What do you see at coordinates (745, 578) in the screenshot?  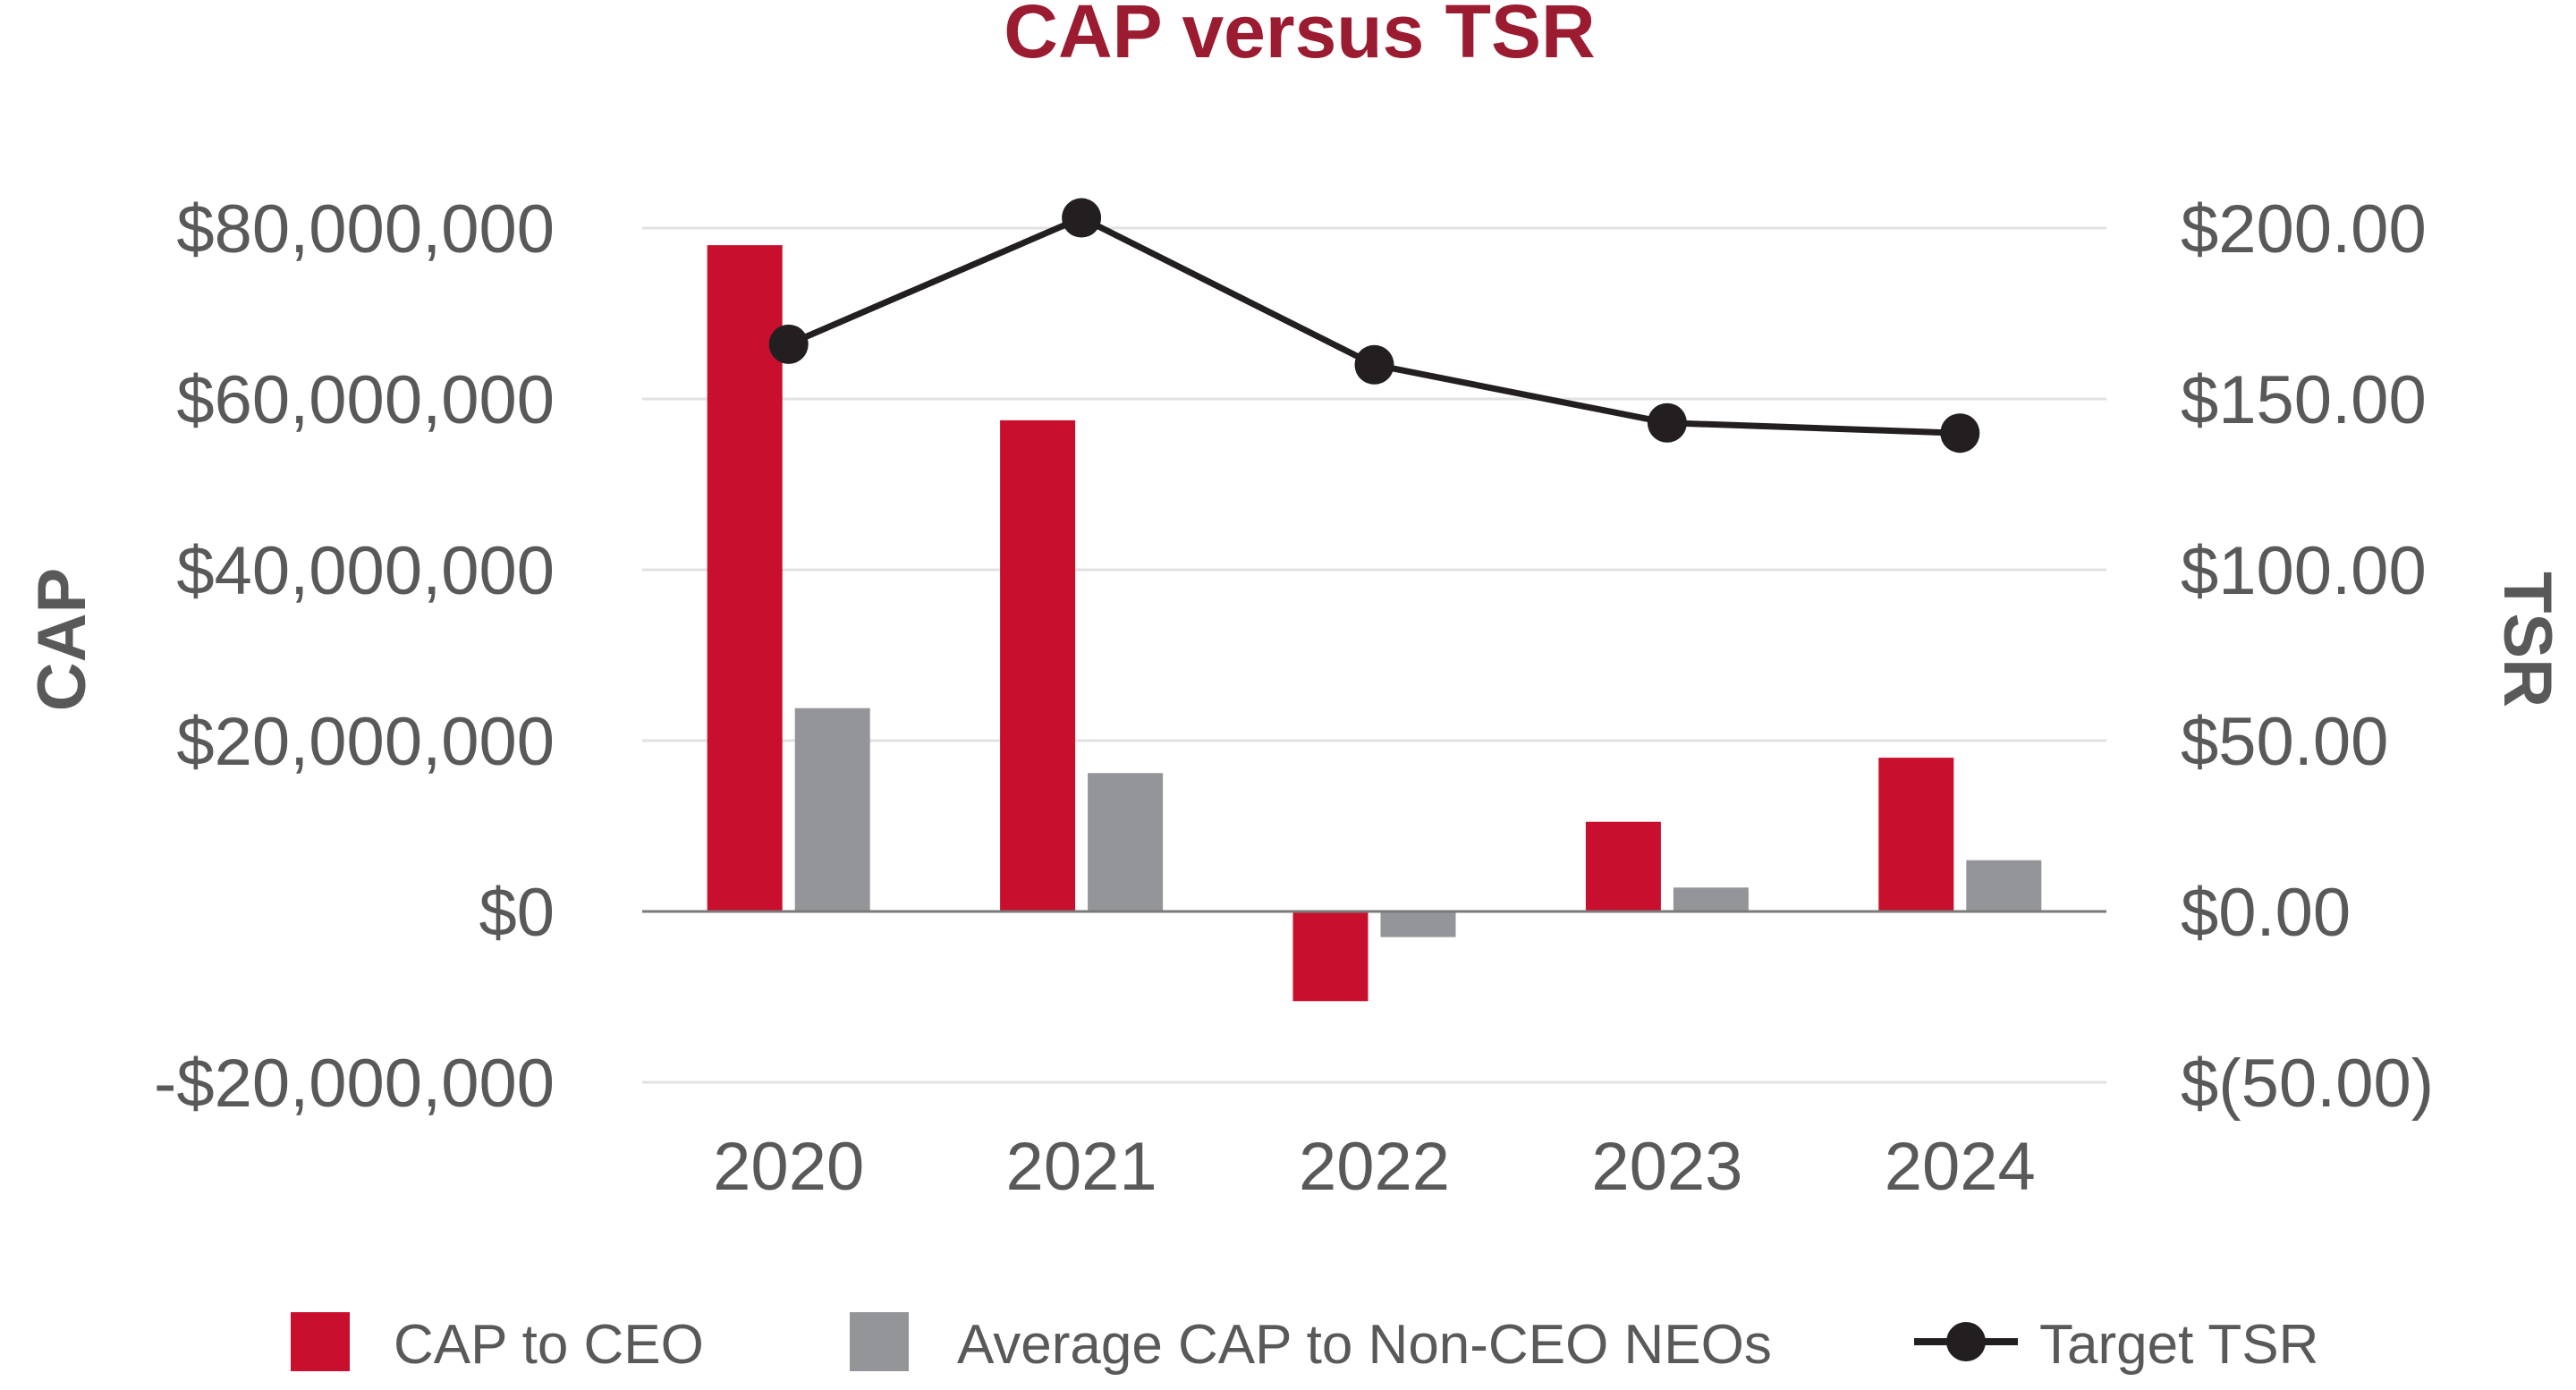 I see `bar-cap-to-ceo-2020` at bounding box center [745, 578].